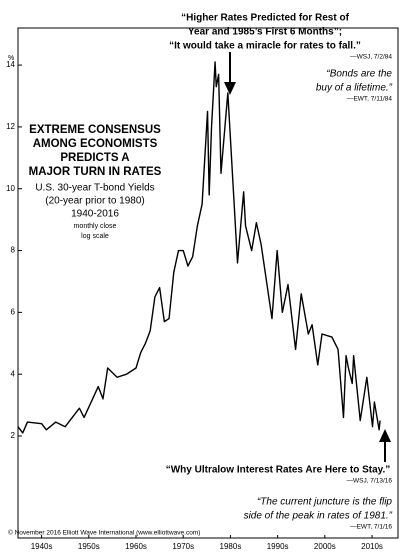 This screenshot has height=553, width=407. I want to click on arrow-up-head, so click(385, 435).